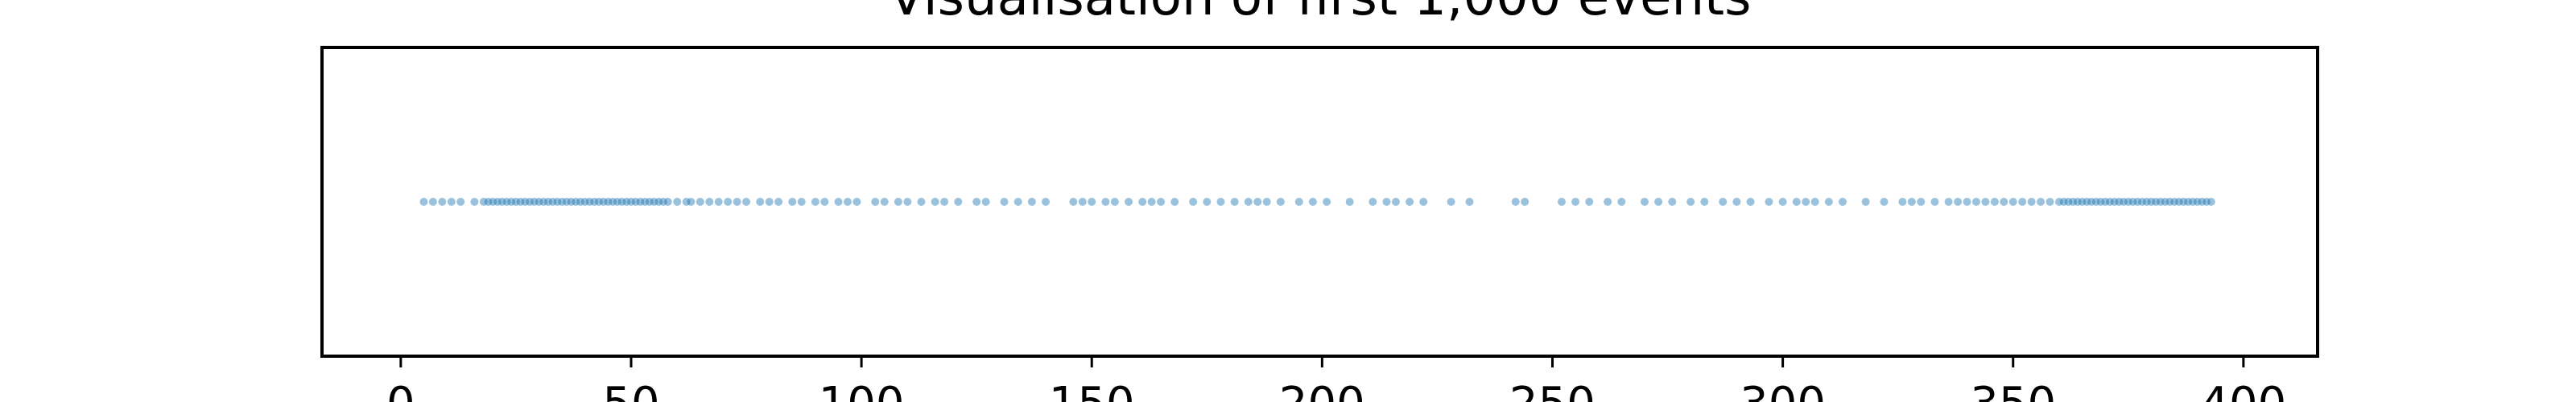  I want to click on x-tick-label: 0, so click(400, 390).